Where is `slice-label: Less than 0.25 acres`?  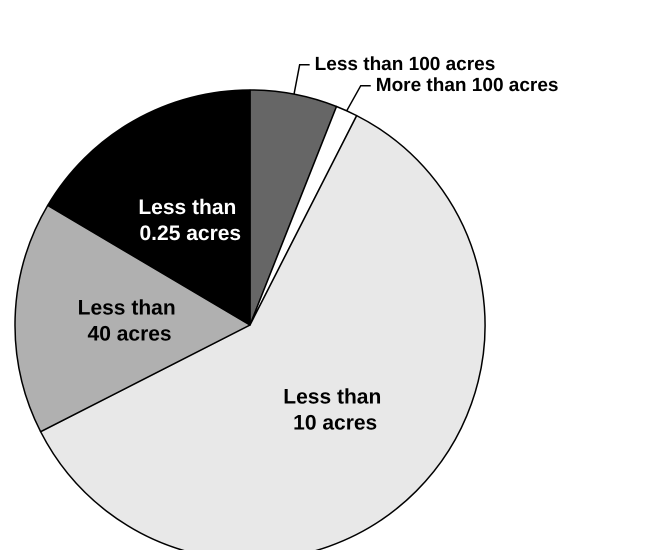 slice-label: Less than 0.25 acres is located at coordinates (190, 220).